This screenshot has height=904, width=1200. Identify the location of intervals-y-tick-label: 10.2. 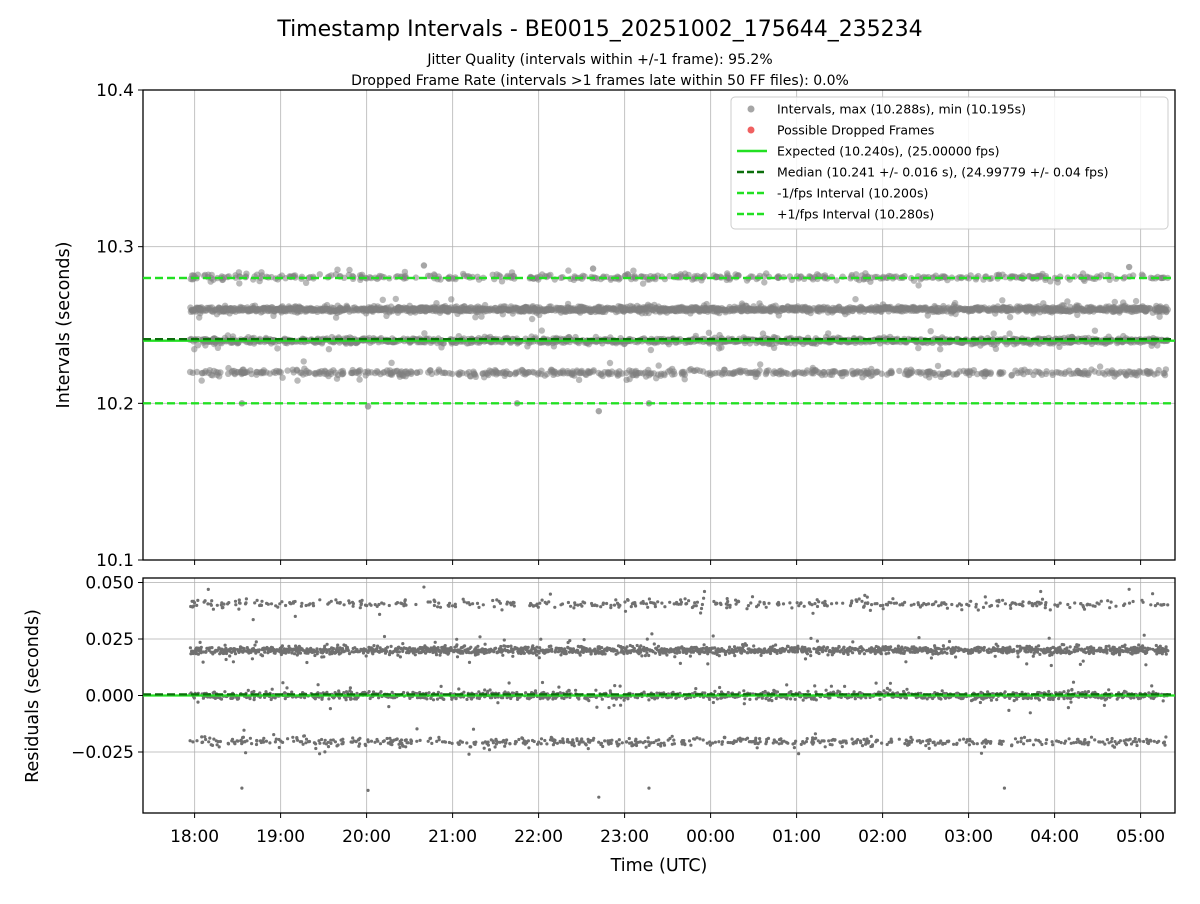
(115, 404).